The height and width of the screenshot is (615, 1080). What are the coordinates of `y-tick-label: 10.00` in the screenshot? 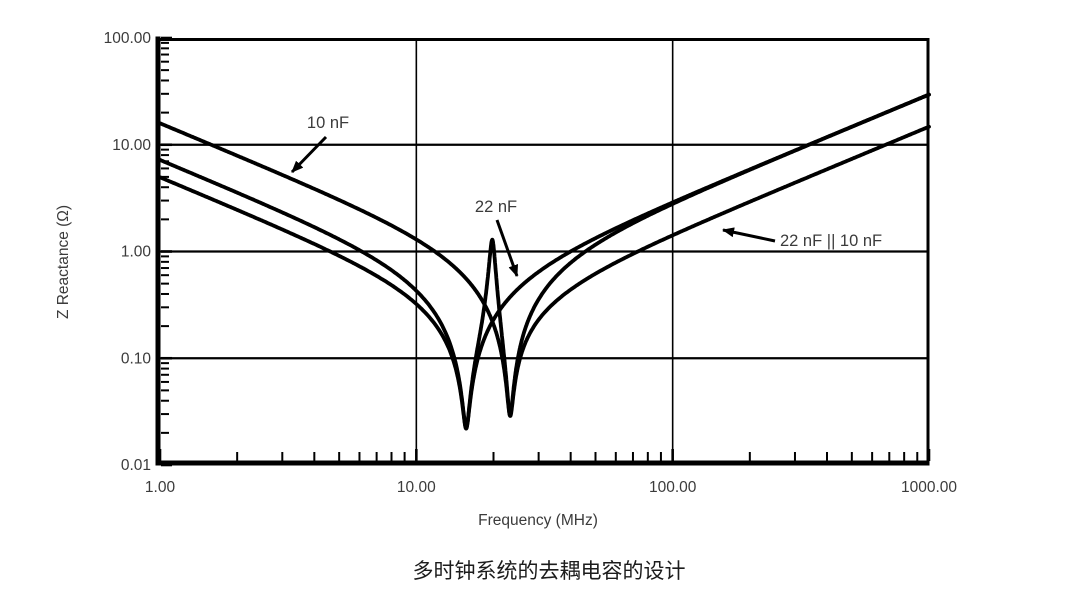 It's located at (131, 145).